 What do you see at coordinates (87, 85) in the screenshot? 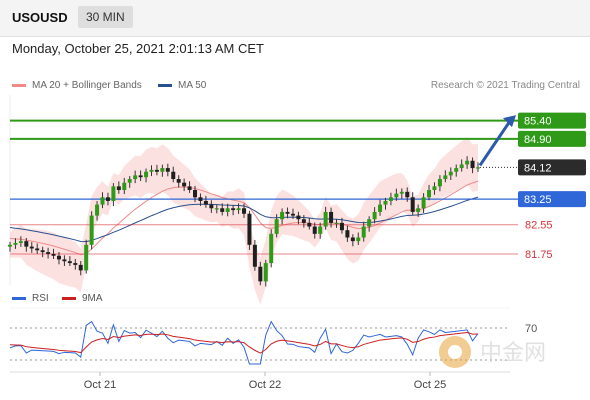
I see `ma20-label: MA 20 + Bollinger Bands` at bounding box center [87, 85].